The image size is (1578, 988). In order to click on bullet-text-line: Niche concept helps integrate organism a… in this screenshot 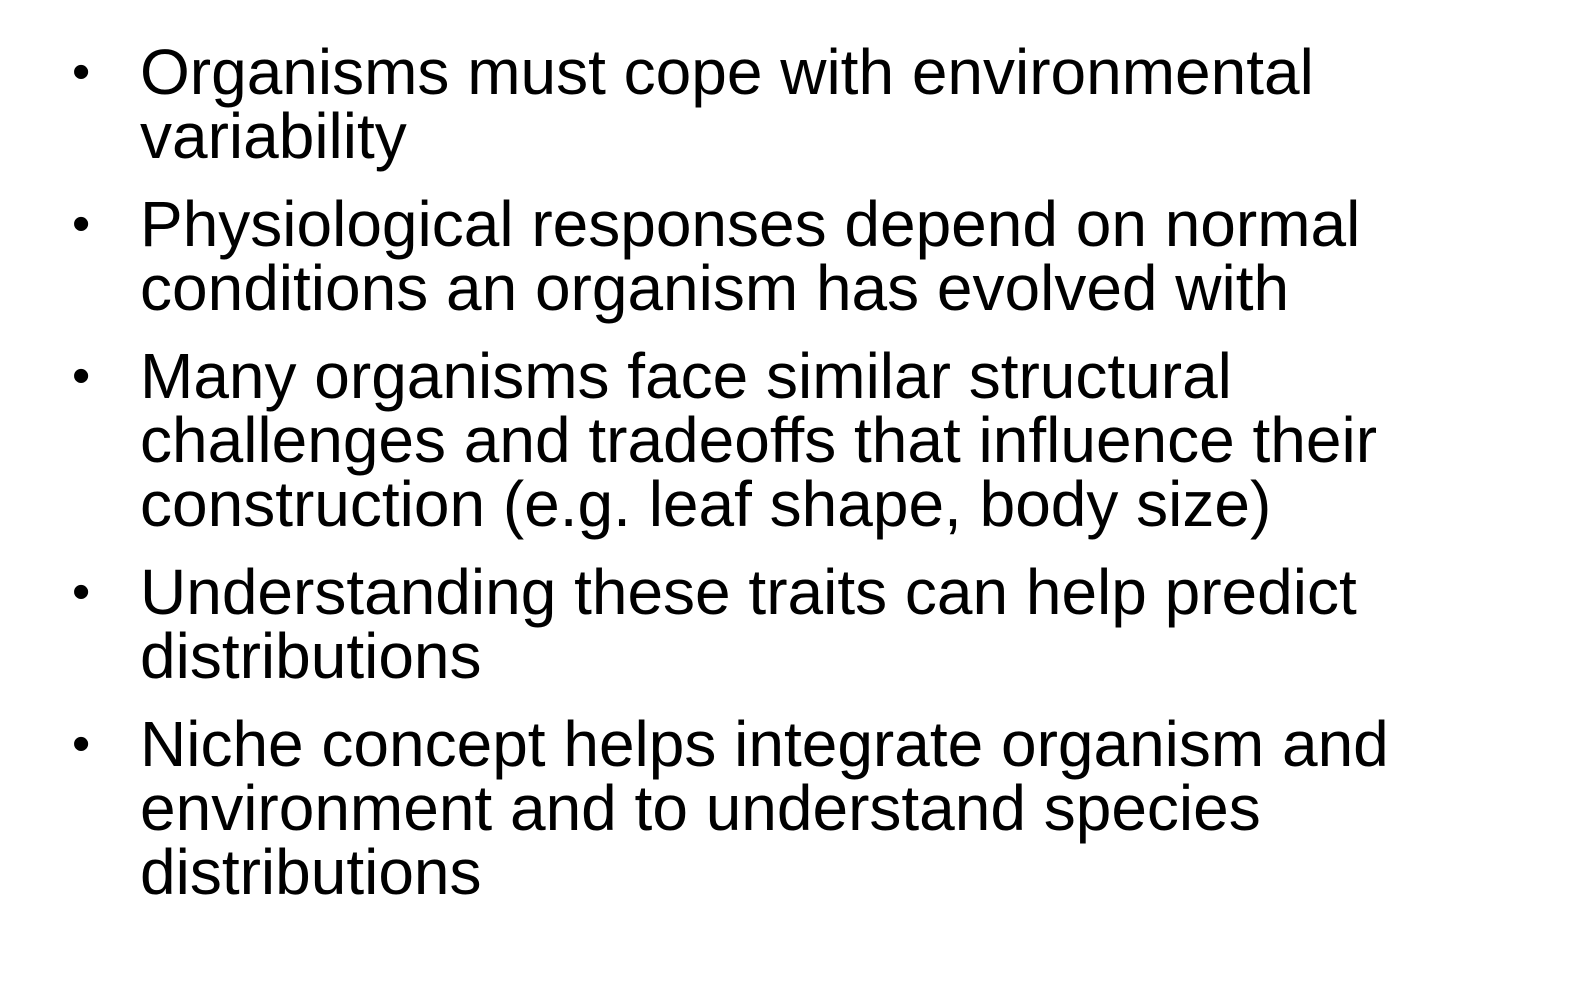, I will do `click(764, 744)`.